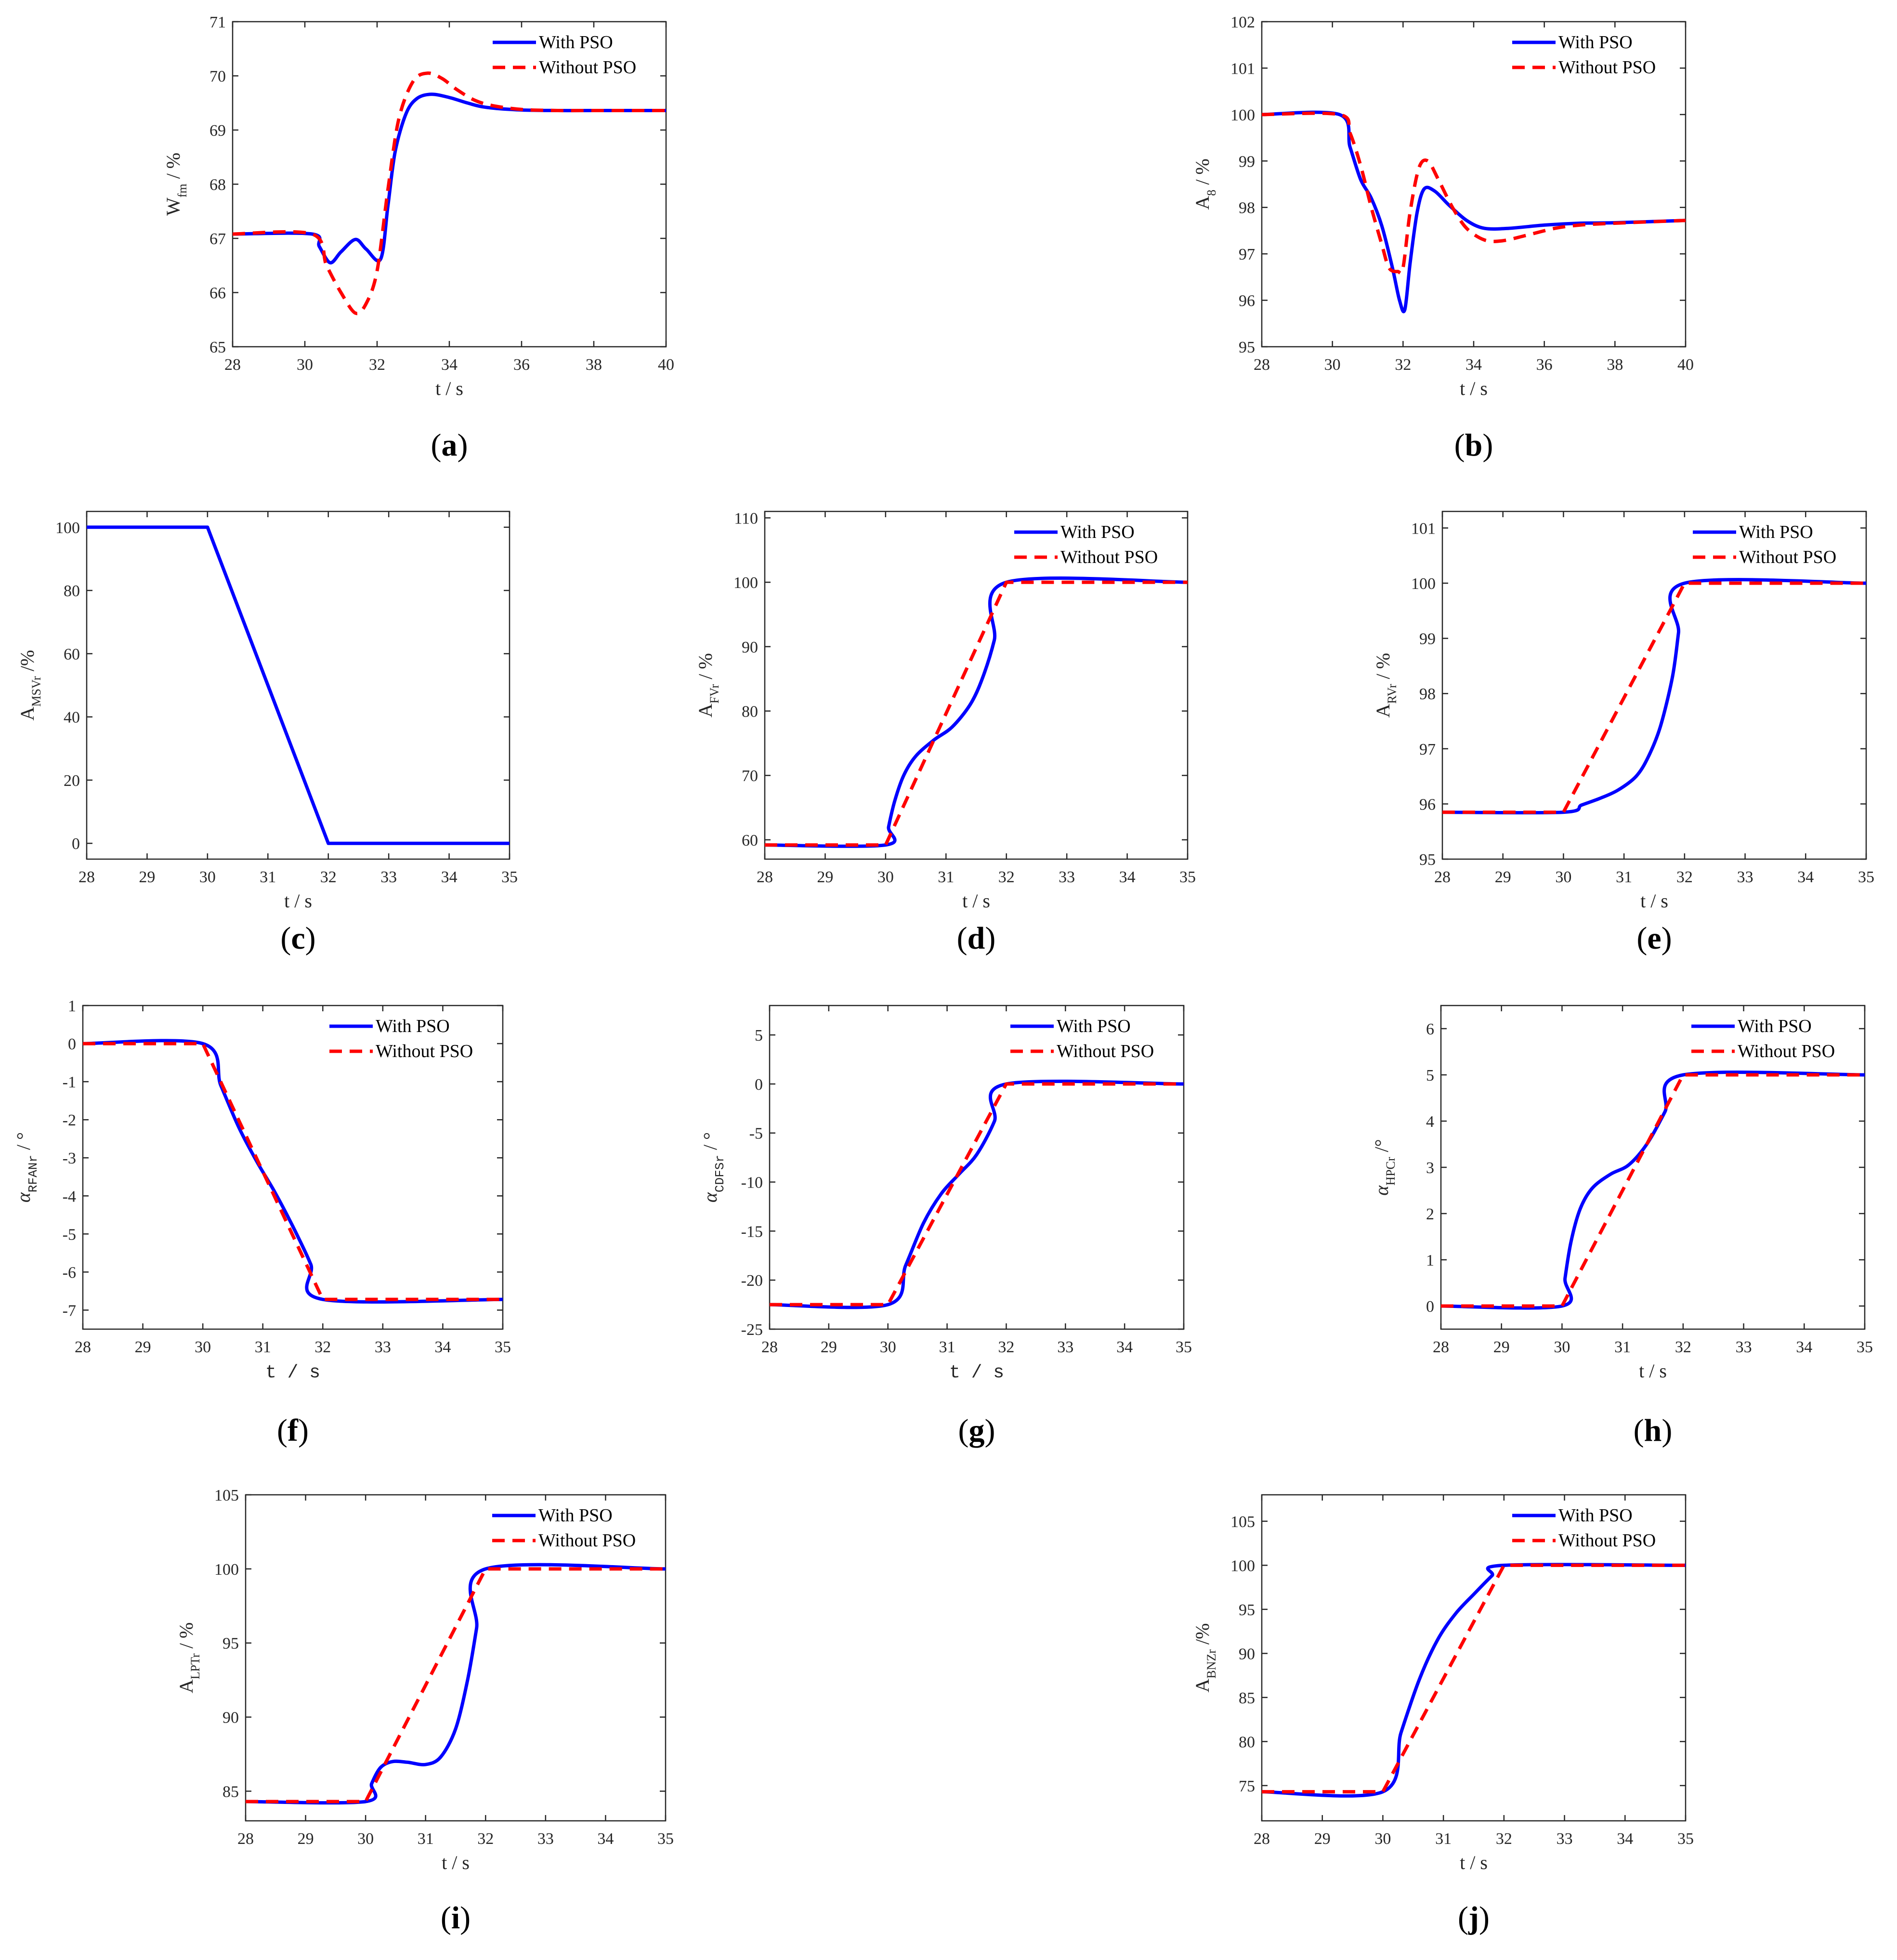  I want to click on y-tick-label: 3, so click(1430, 1168).